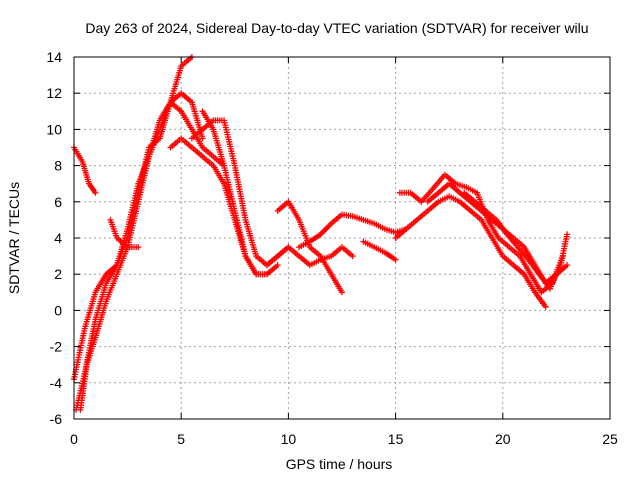  Describe the element at coordinates (58, 202) in the screenshot. I see `y-tick-label: 6` at that location.